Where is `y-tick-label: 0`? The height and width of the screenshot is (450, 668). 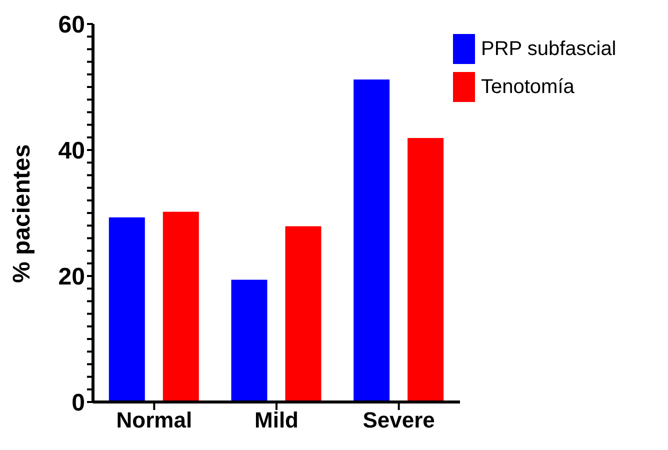
y-tick-label: 0 is located at coordinates (78, 403).